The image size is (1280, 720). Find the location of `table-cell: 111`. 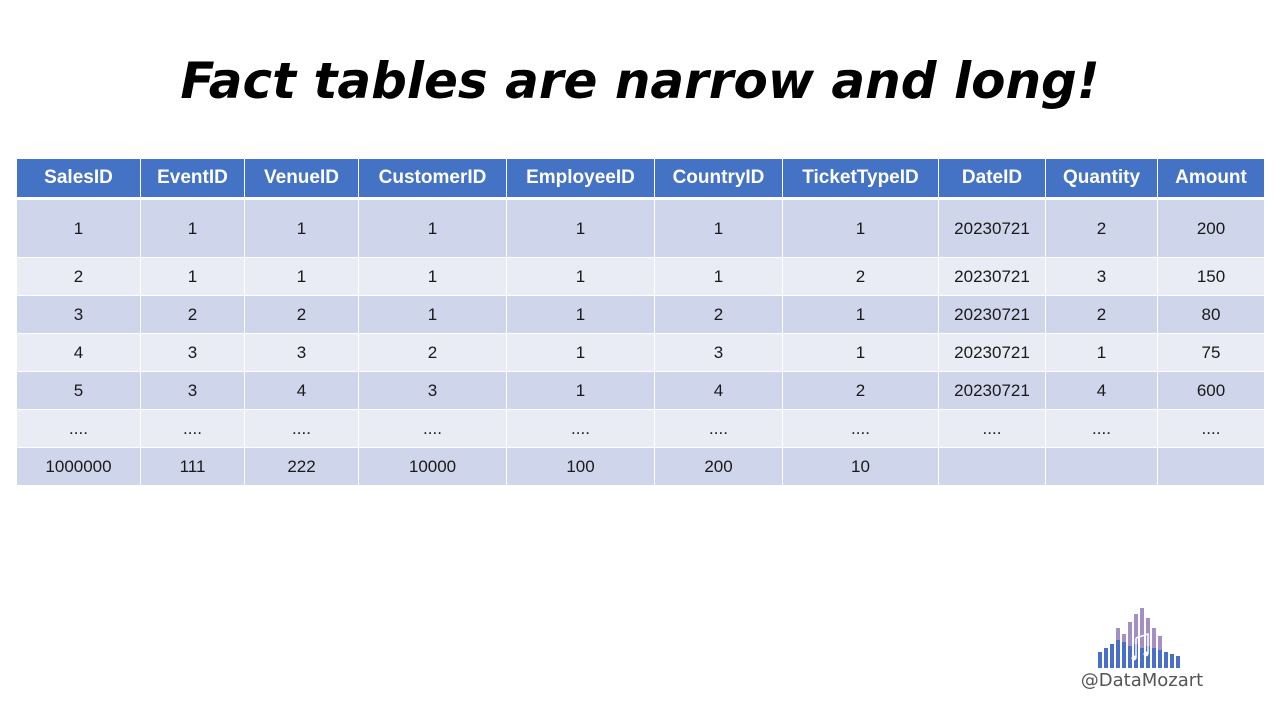

table-cell: 111 is located at coordinates (192, 466).